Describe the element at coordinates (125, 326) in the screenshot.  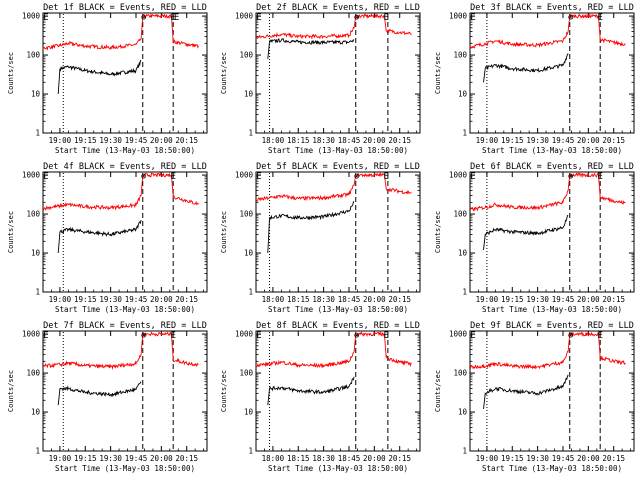
I see `panel-title: Det 7f BLACK = Events, RED = LLD` at that location.